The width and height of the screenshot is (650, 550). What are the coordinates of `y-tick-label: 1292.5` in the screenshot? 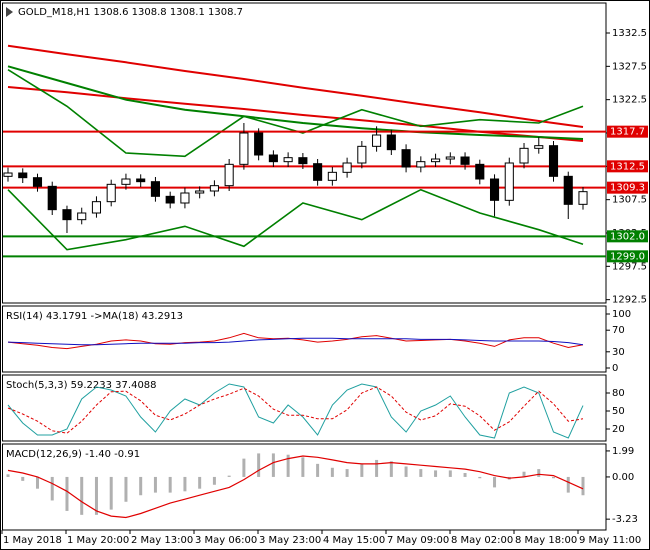 It's located at (629, 300).